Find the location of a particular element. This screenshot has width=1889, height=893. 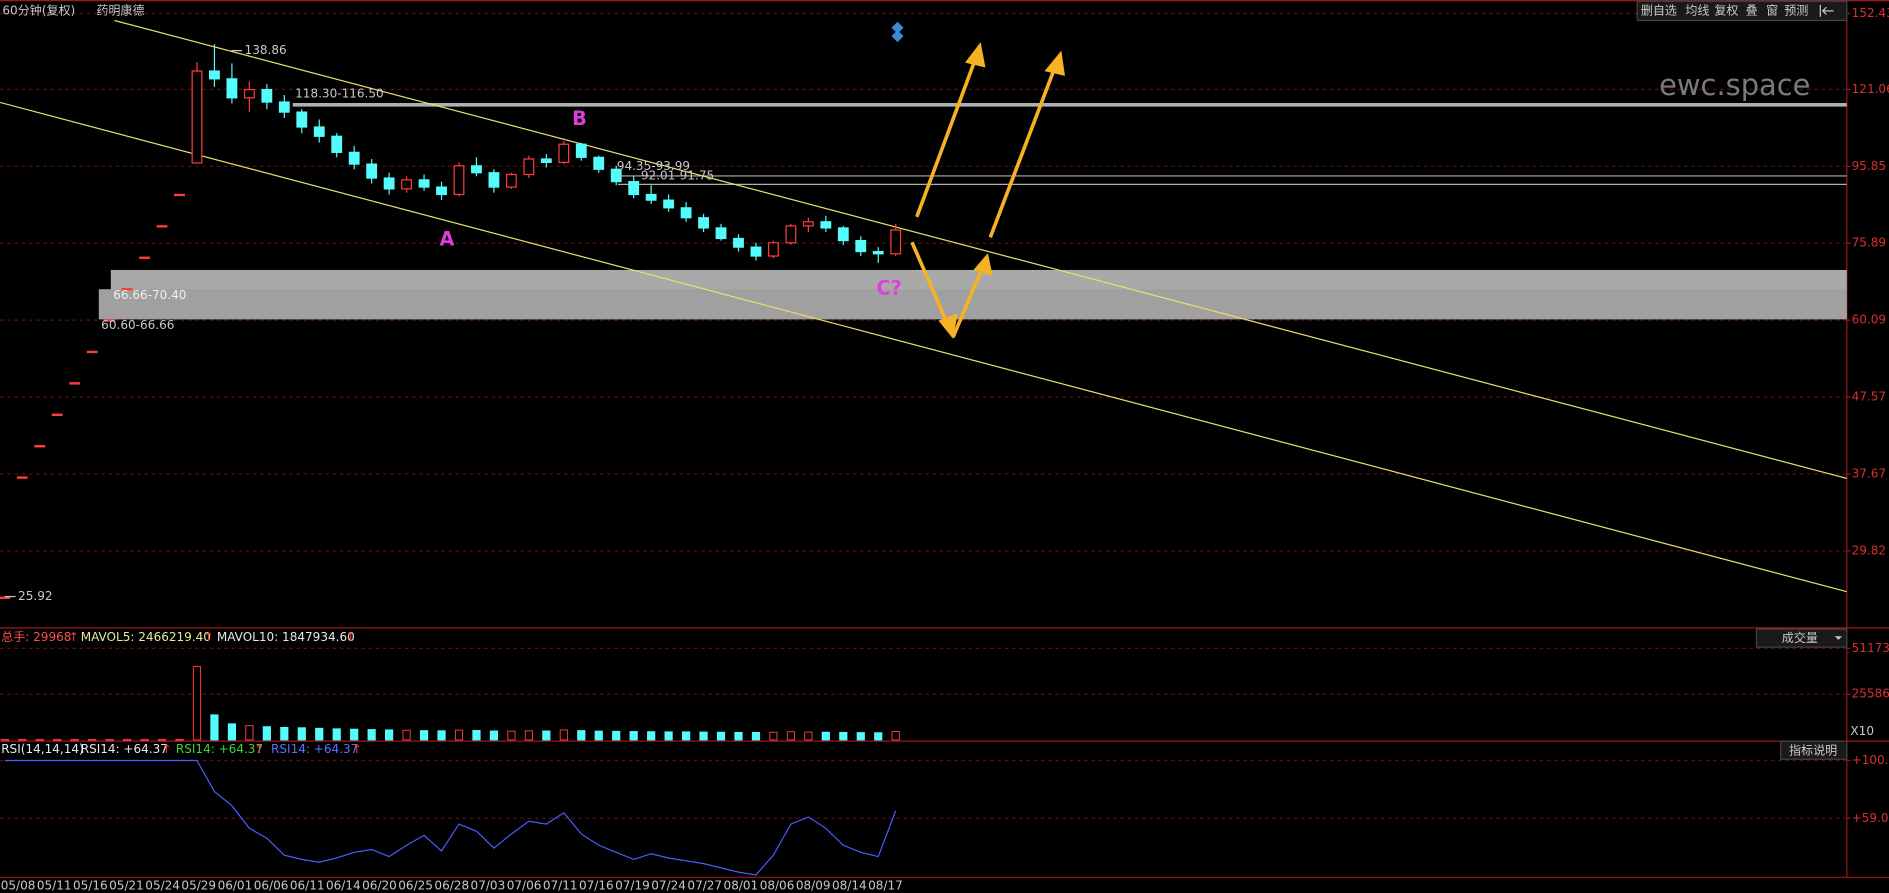

x-tick-label: 07/19 is located at coordinates (632, 885).